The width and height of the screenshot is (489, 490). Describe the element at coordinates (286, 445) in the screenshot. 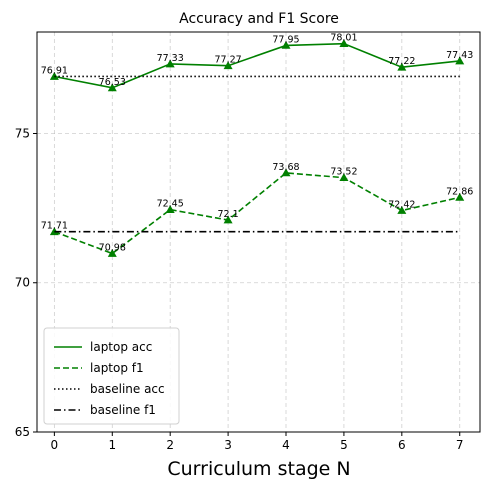

I see `x-tick-label: 4` at that location.